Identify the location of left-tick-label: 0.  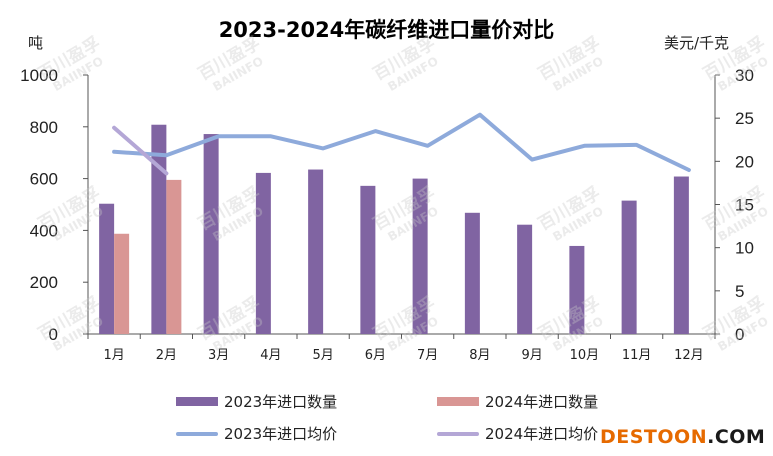
(53, 334).